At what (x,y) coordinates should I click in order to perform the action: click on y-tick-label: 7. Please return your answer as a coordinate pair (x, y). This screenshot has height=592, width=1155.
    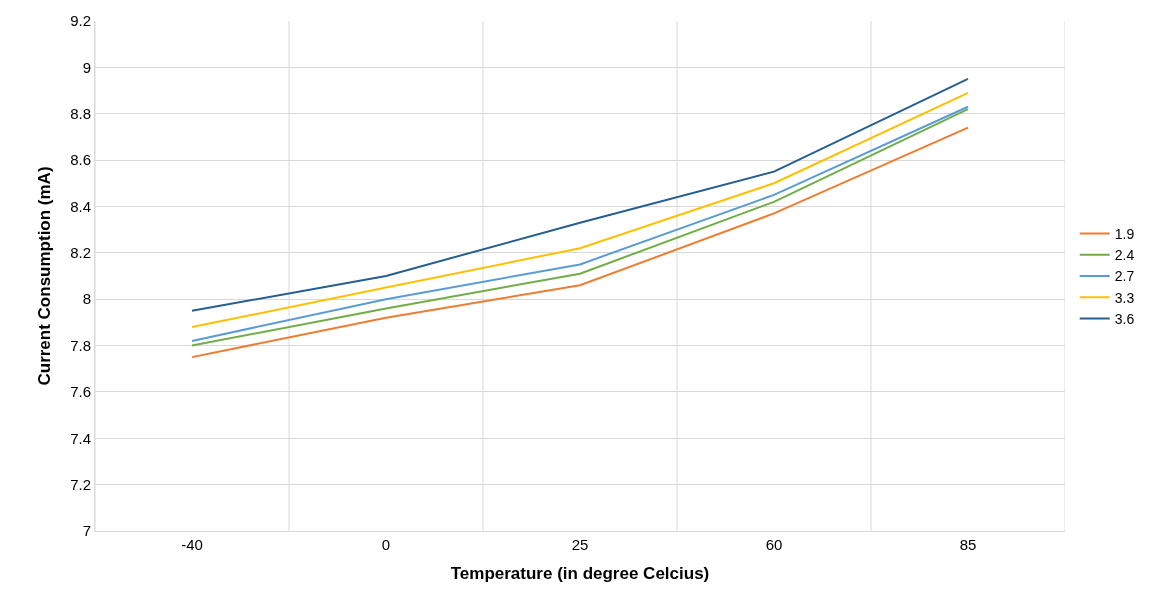
    Looking at the image, I should click on (86, 531).